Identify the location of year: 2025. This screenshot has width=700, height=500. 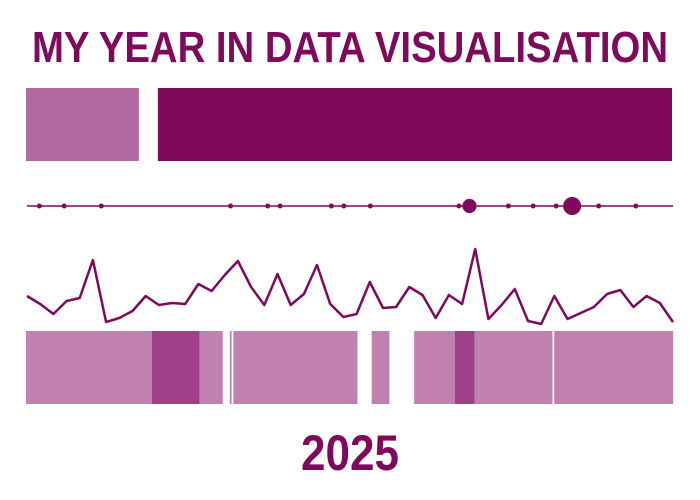
(350, 453).